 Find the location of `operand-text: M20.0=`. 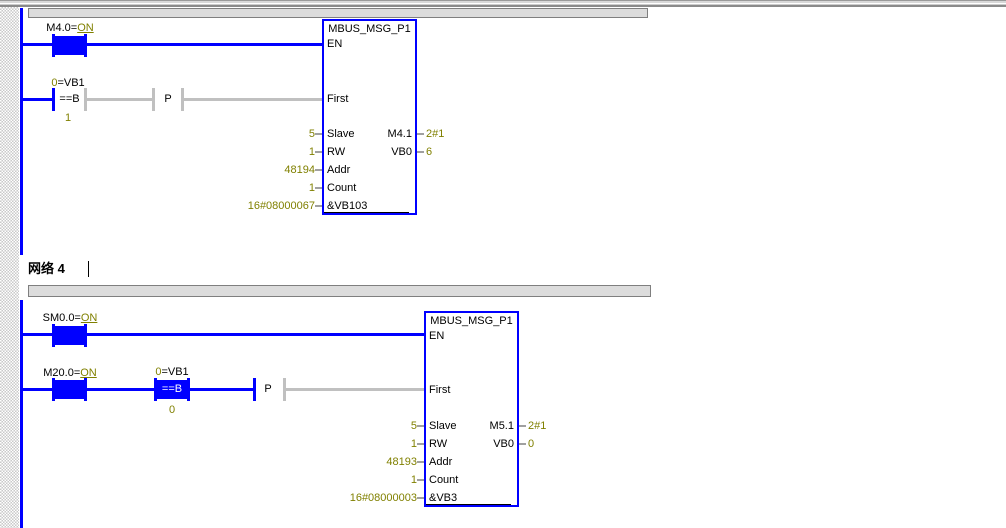

operand-text: M20.0= is located at coordinates (62, 373).